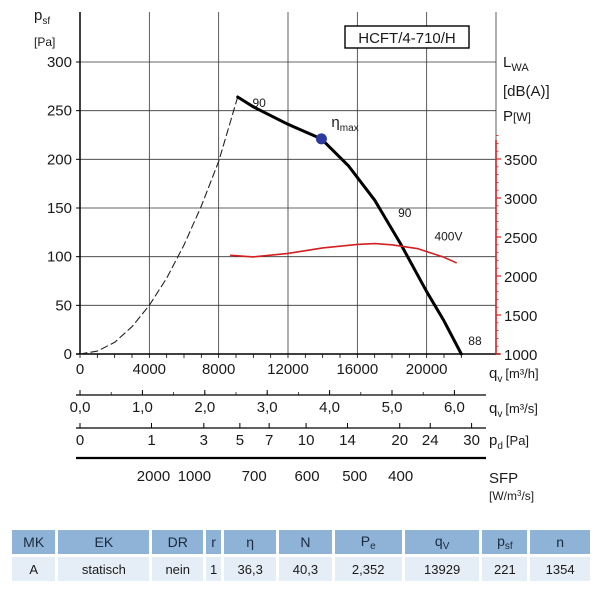  What do you see at coordinates (59, 208) in the screenshot?
I see `y-tick-label: 150` at bounding box center [59, 208].